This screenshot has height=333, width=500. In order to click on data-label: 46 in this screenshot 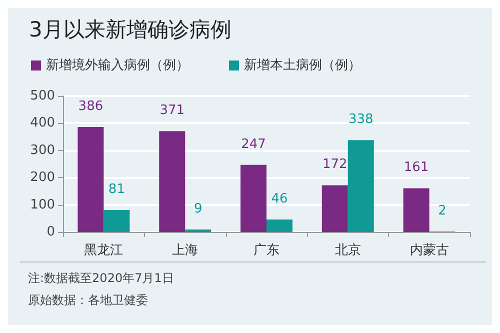, I will do `click(279, 198)`.